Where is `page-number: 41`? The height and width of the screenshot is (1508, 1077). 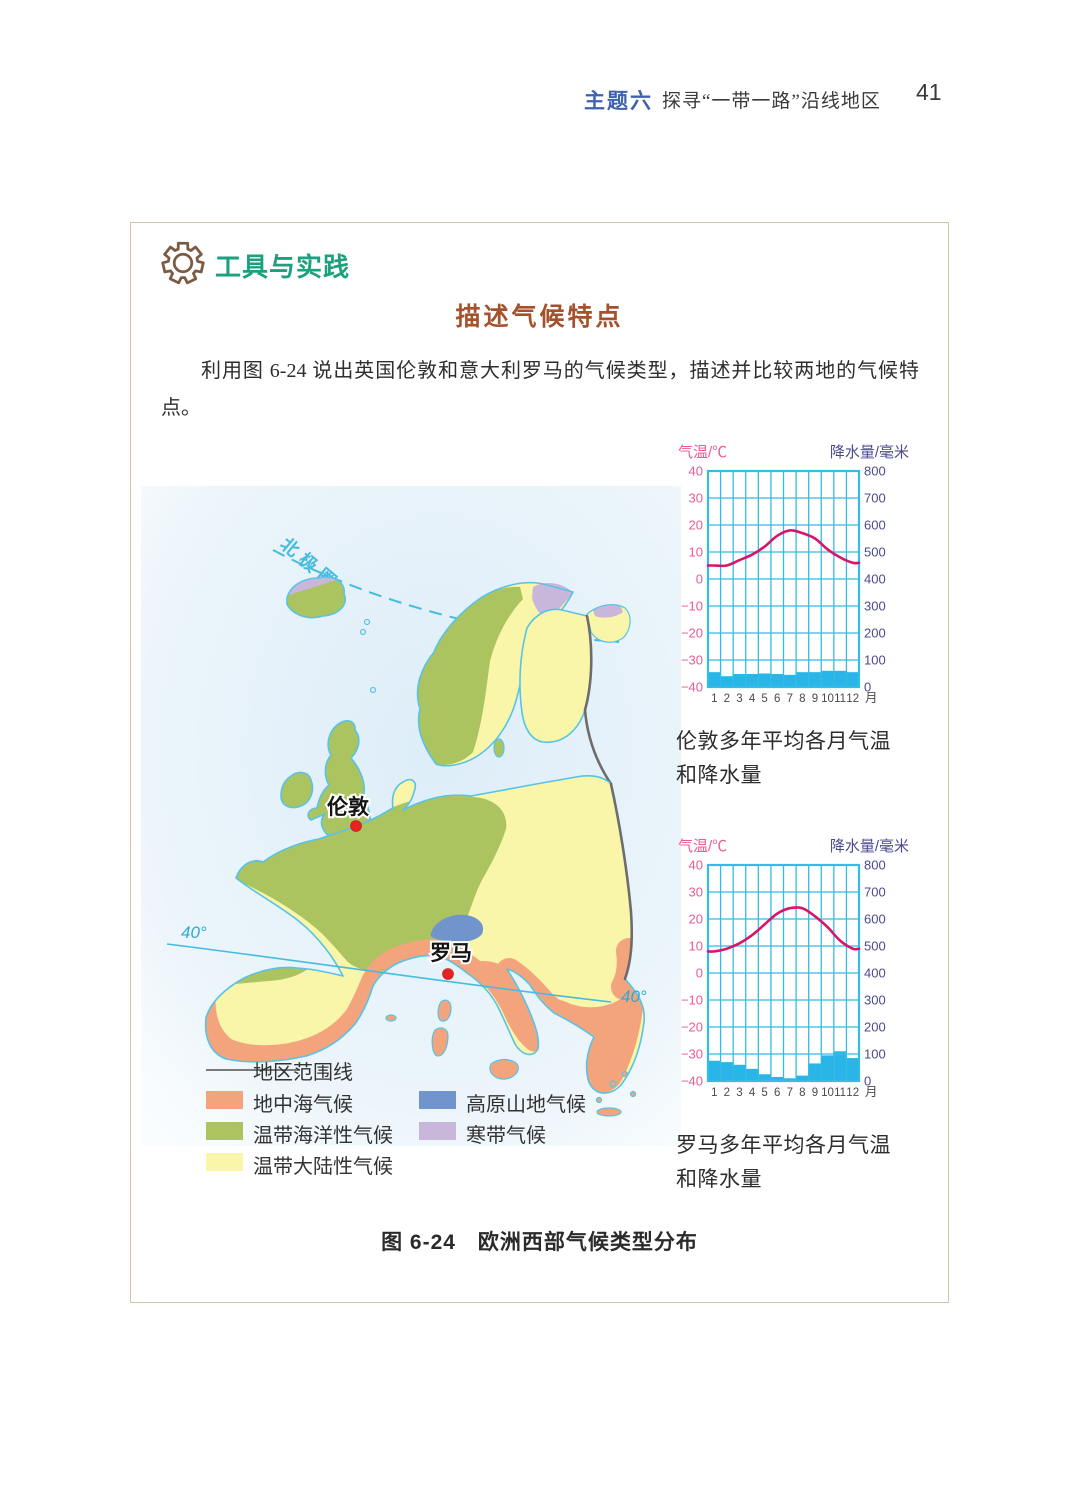
page-number: 41 is located at coordinates (929, 92).